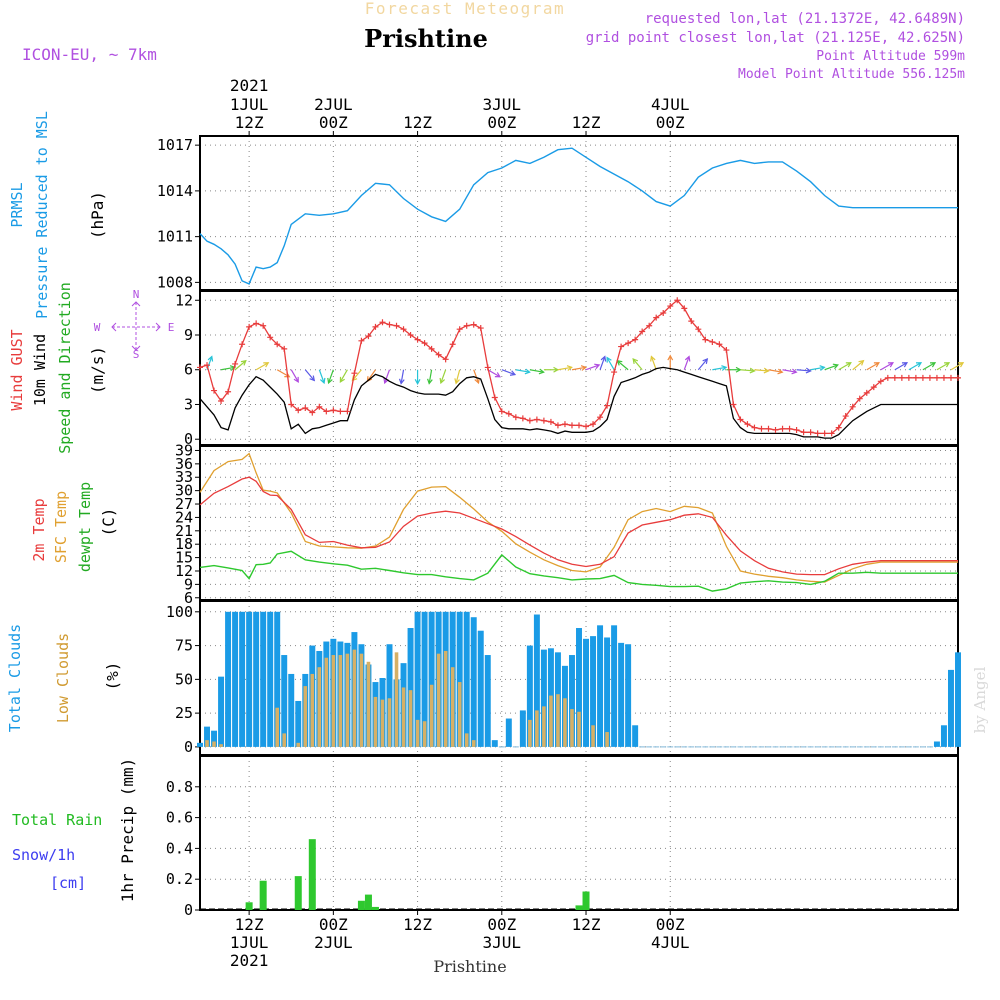 This screenshot has width=1000, height=1000. What do you see at coordinates (42, 215) in the screenshot?
I see `pressure-label-2: Pressure Reduced to MSL` at bounding box center [42, 215].